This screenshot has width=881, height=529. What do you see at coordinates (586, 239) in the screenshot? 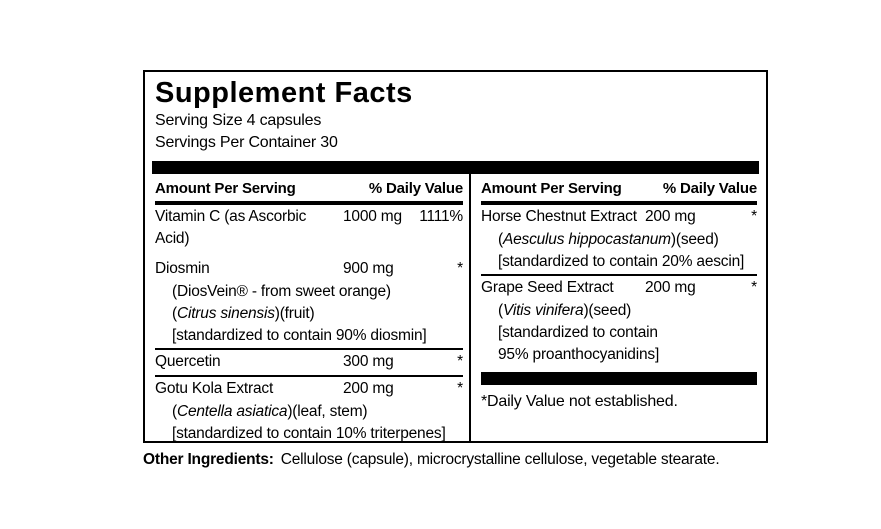
I see `latin-name: Aesculus hippocastanum` at bounding box center [586, 239].